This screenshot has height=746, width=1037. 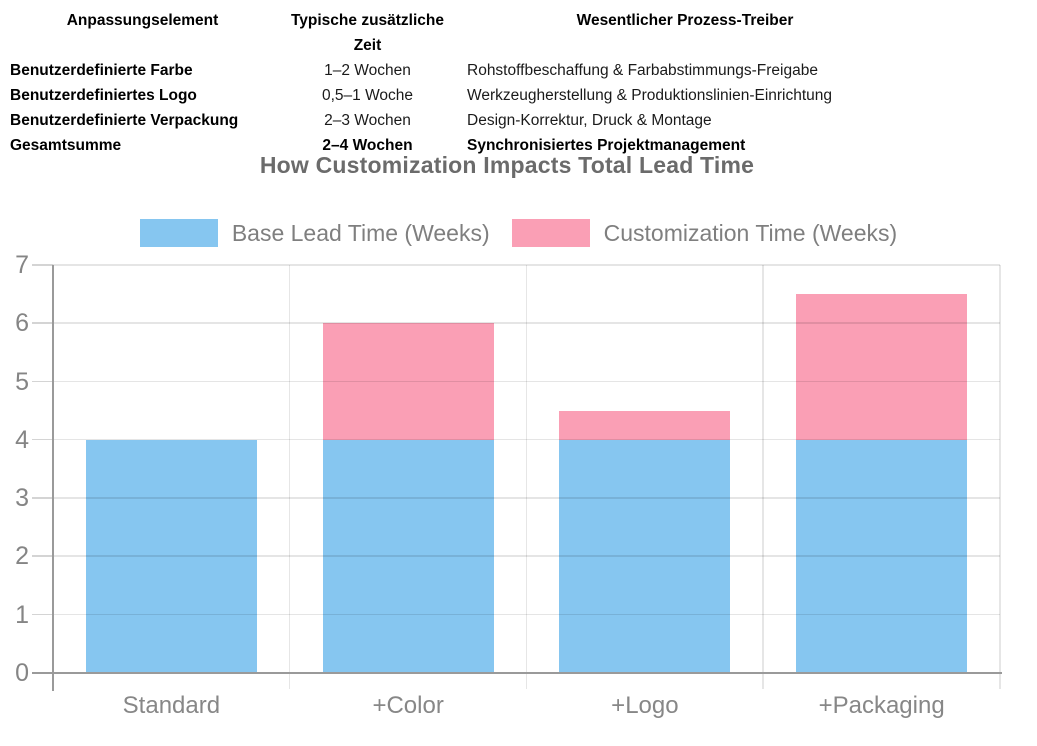 What do you see at coordinates (360, 232) in the screenshot?
I see `legend-label-base: Base Lead Time (Weeks)` at bounding box center [360, 232].